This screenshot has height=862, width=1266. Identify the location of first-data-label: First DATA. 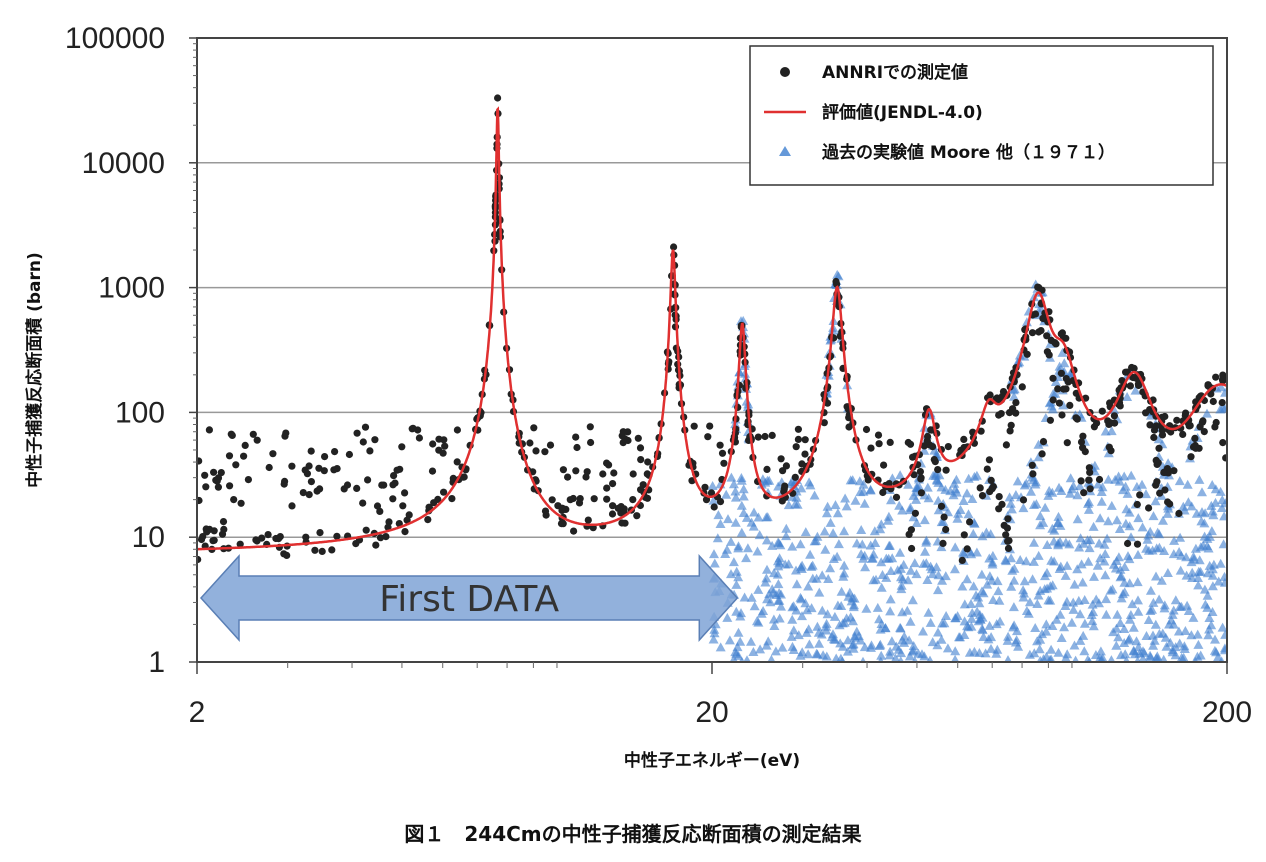
(469, 599).